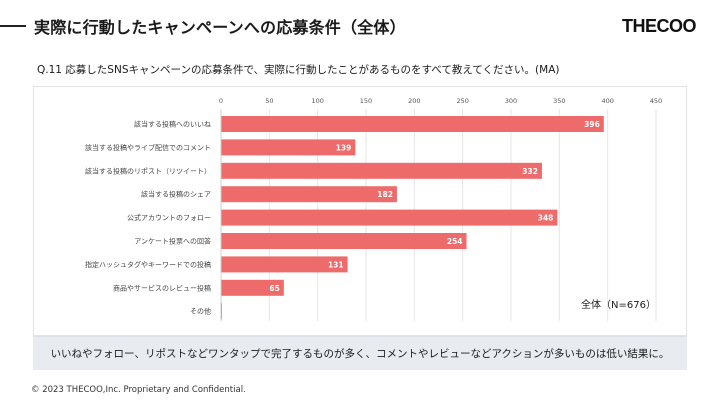  What do you see at coordinates (317, 101) in the screenshot?
I see `x-tick-label: 100` at bounding box center [317, 101].